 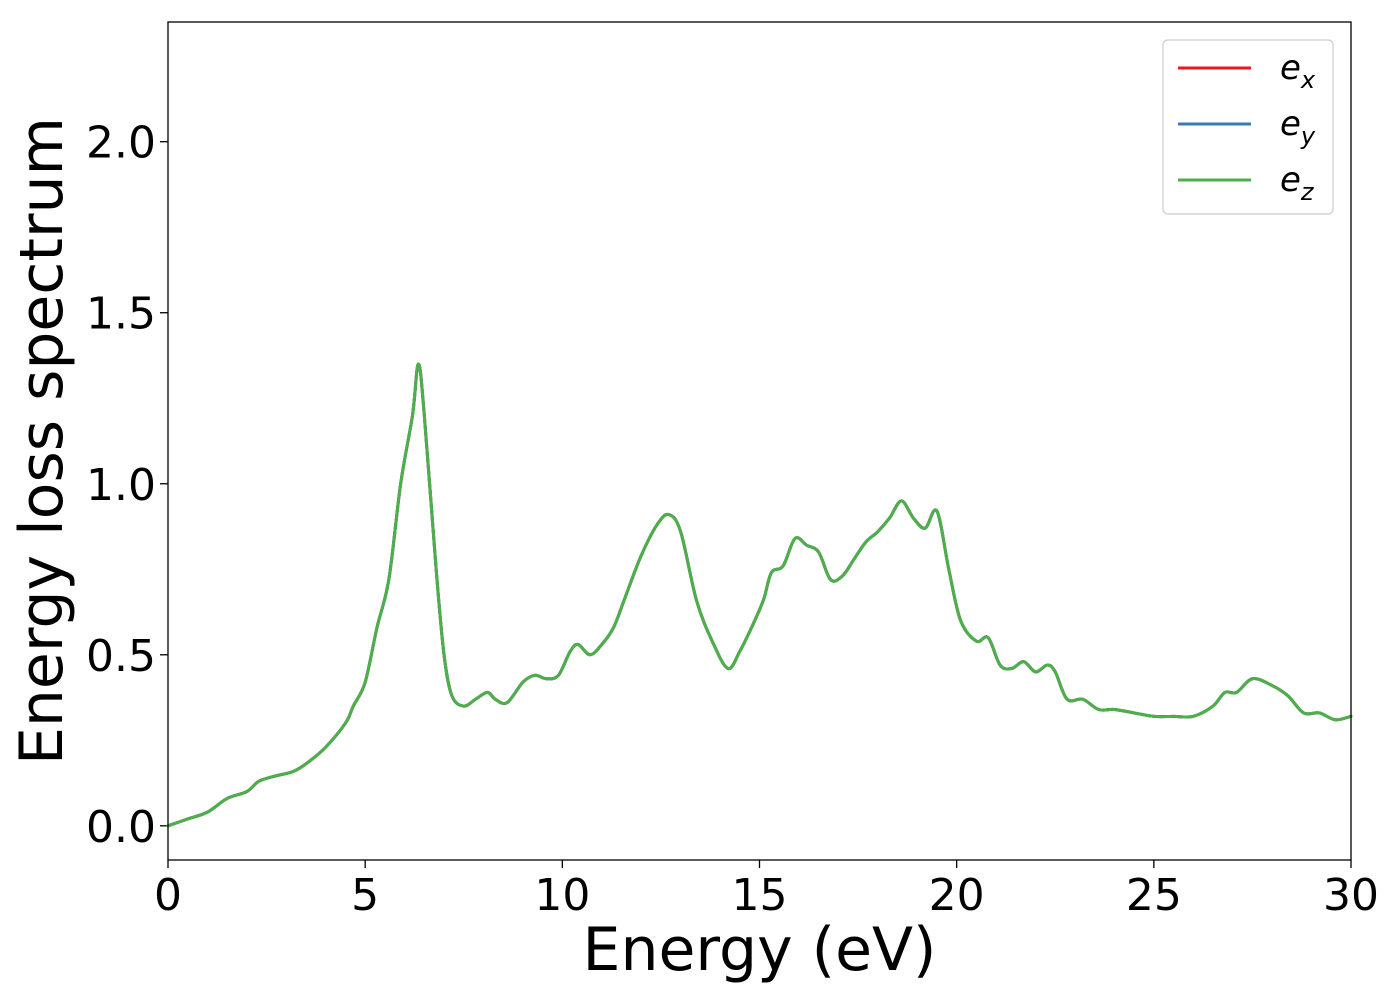 I want to click on y-axis-ticks: 0.0 0.5 1.0 1.5 2.0, so click(x=127, y=485).